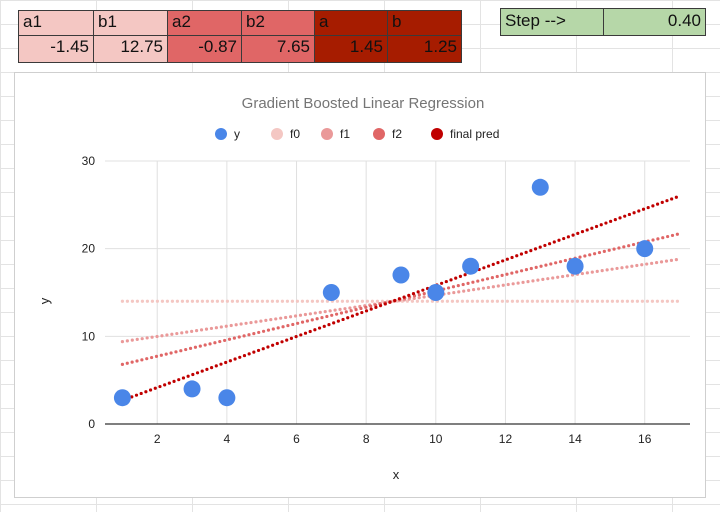  I want to click on header-cell-b1: b1, so click(130, 23).